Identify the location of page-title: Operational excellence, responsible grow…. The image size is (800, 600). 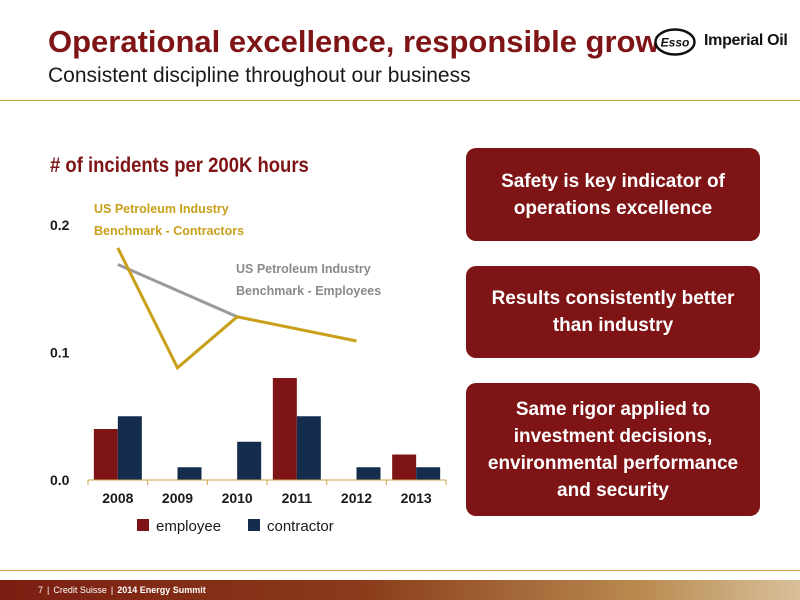
(368, 41).